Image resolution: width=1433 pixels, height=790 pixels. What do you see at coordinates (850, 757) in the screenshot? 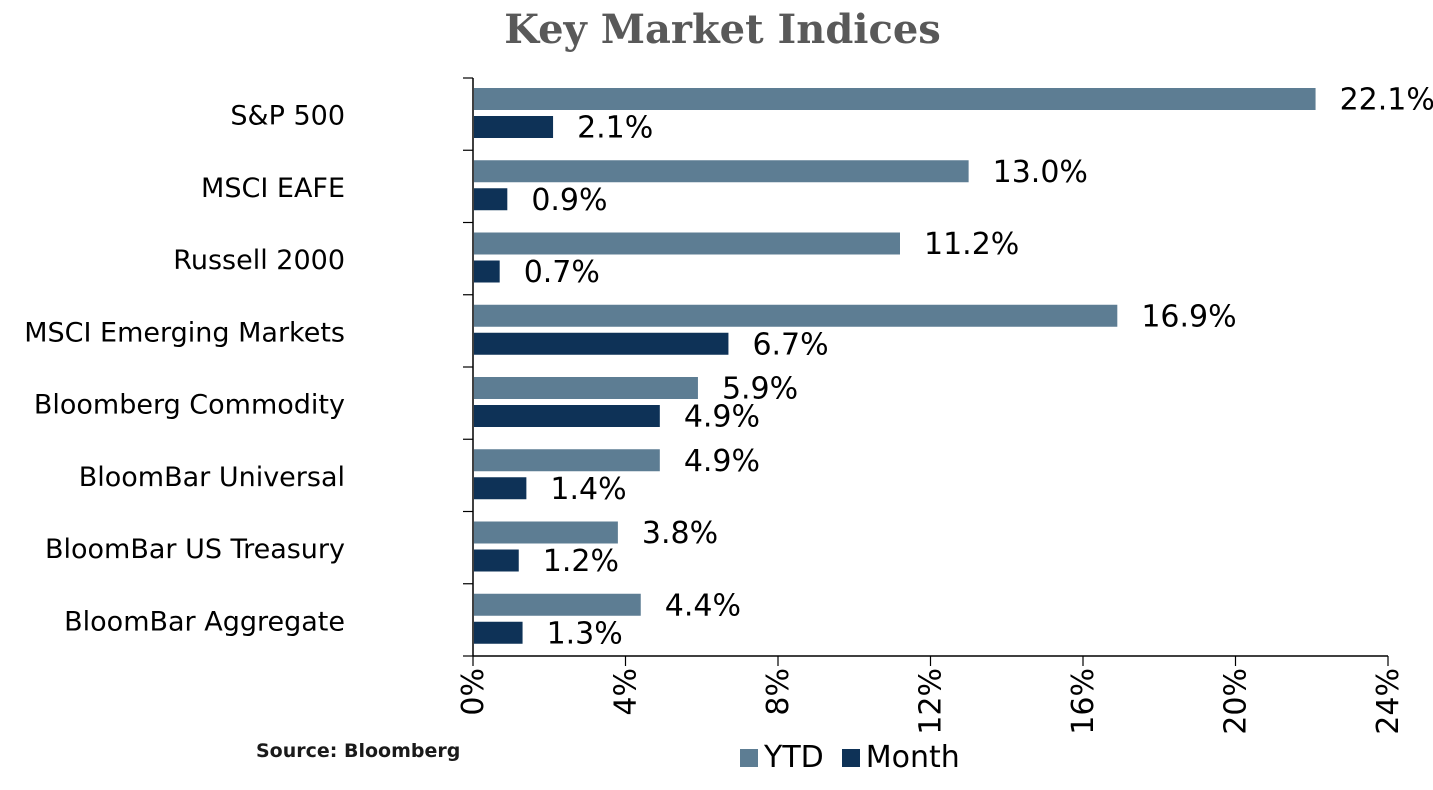
I see `legend-swatch-month` at bounding box center [850, 757].